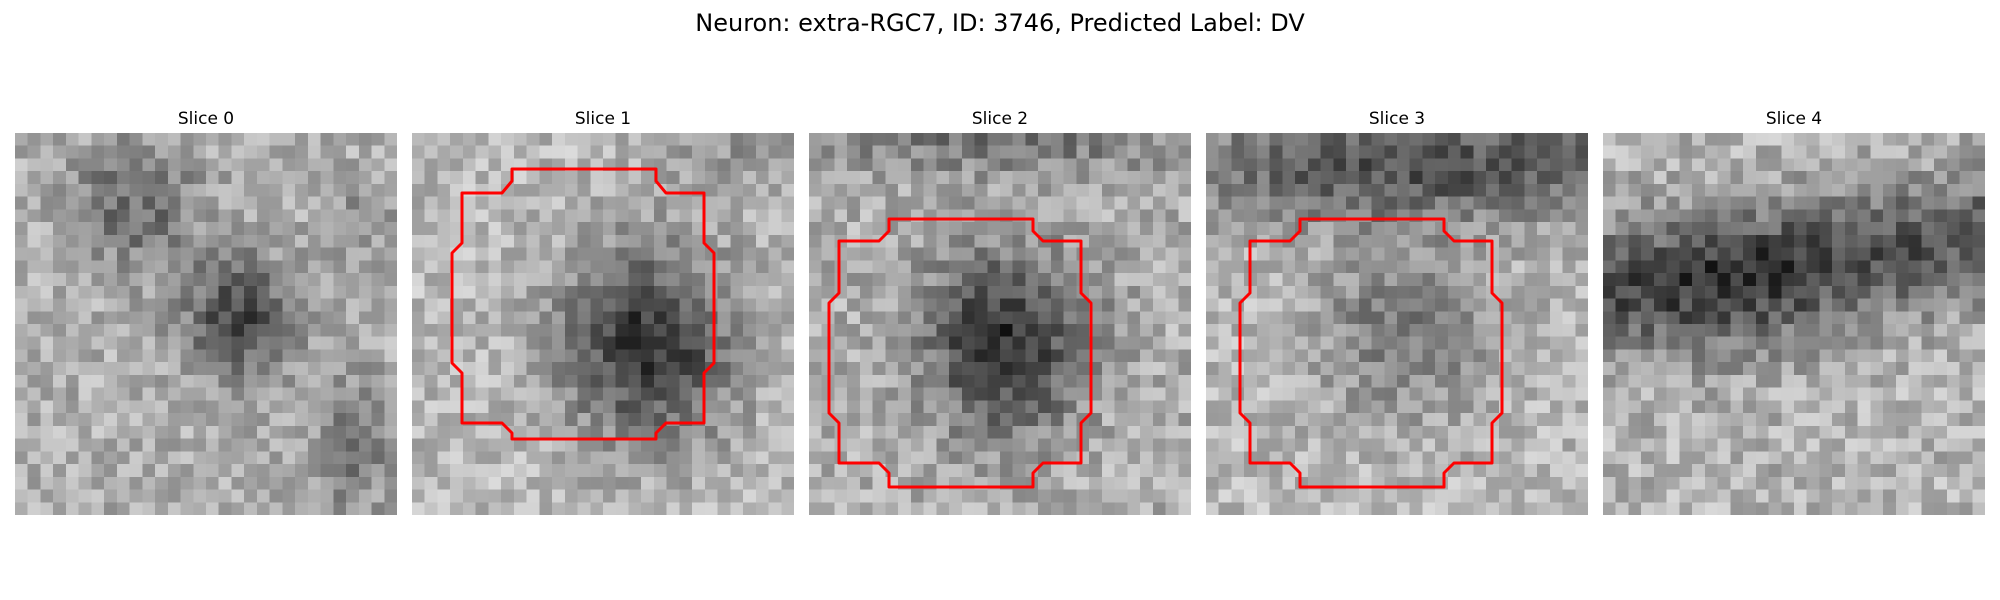 The width and height of the screenshot is (2000, 600). I want to click on slice-title: Slice 0, so click(206, 119).